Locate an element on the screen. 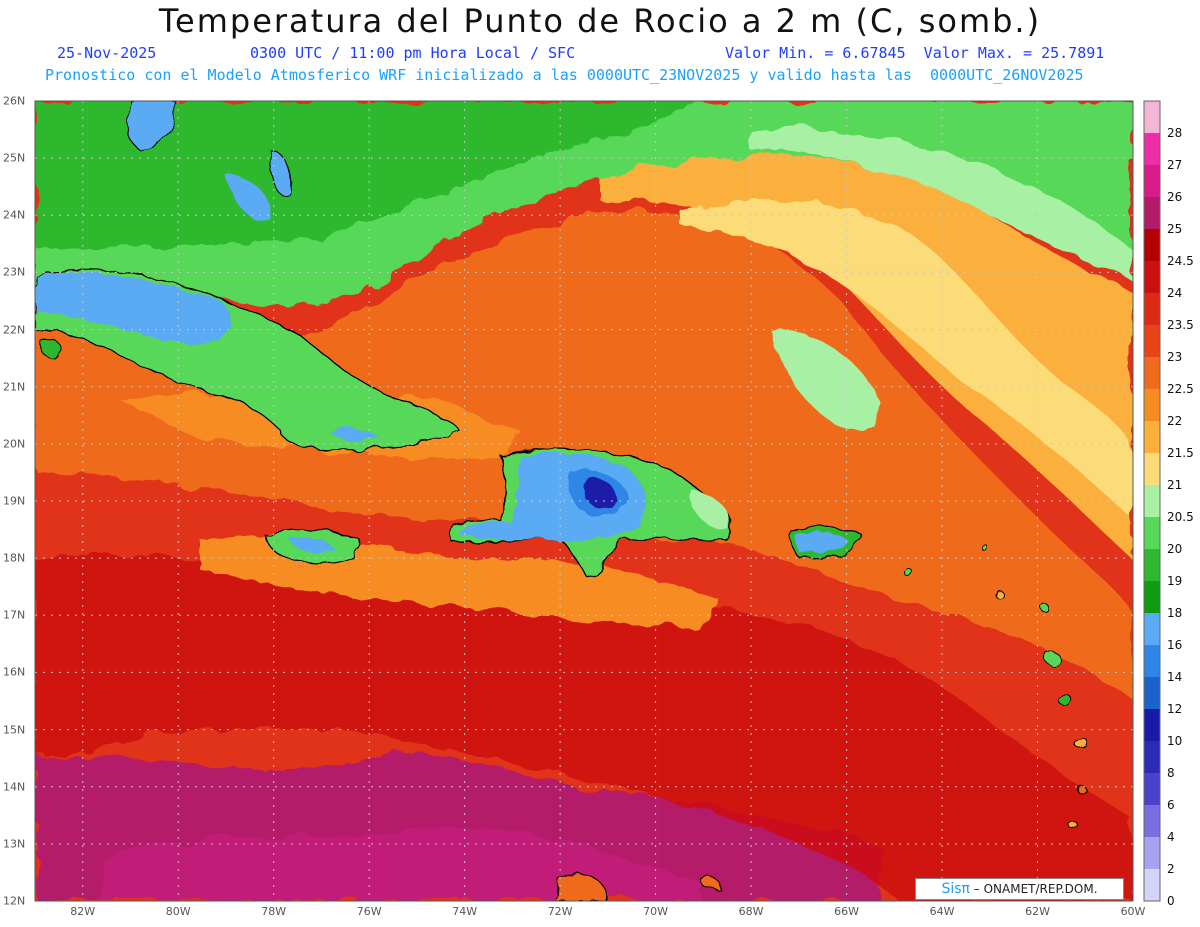 The height and width of the screenshot is (927, 1200). colorbar-label: 8 is located at coordinates (1171, 773).